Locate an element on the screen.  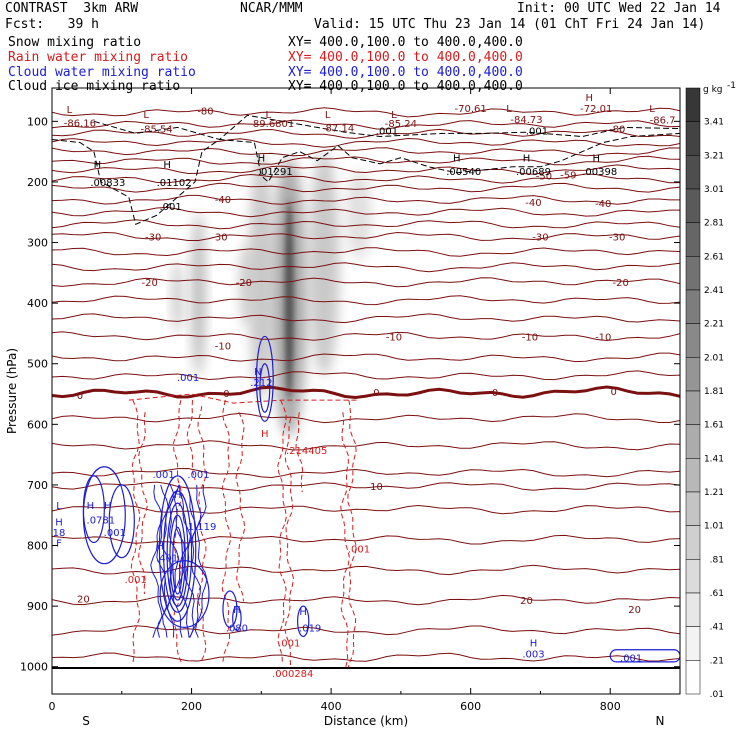
colorbar-label: 2.81 is located at coordinates (714, 224).